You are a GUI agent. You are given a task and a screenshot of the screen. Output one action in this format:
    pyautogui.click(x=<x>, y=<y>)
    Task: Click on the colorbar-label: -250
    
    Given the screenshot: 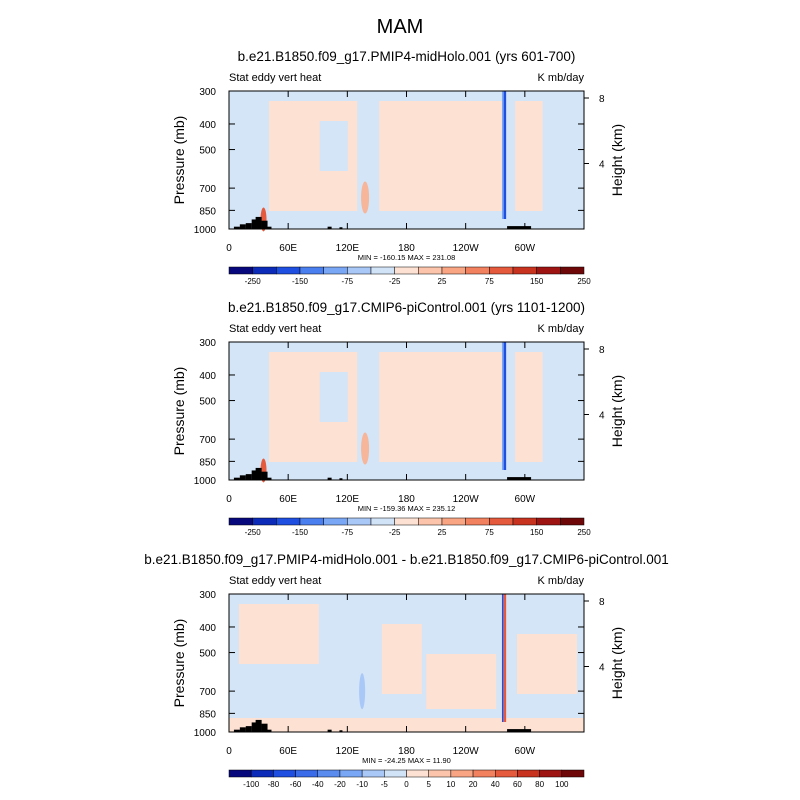 What is the action you would take?
    pyautogui.click(x=253, y=532)
    